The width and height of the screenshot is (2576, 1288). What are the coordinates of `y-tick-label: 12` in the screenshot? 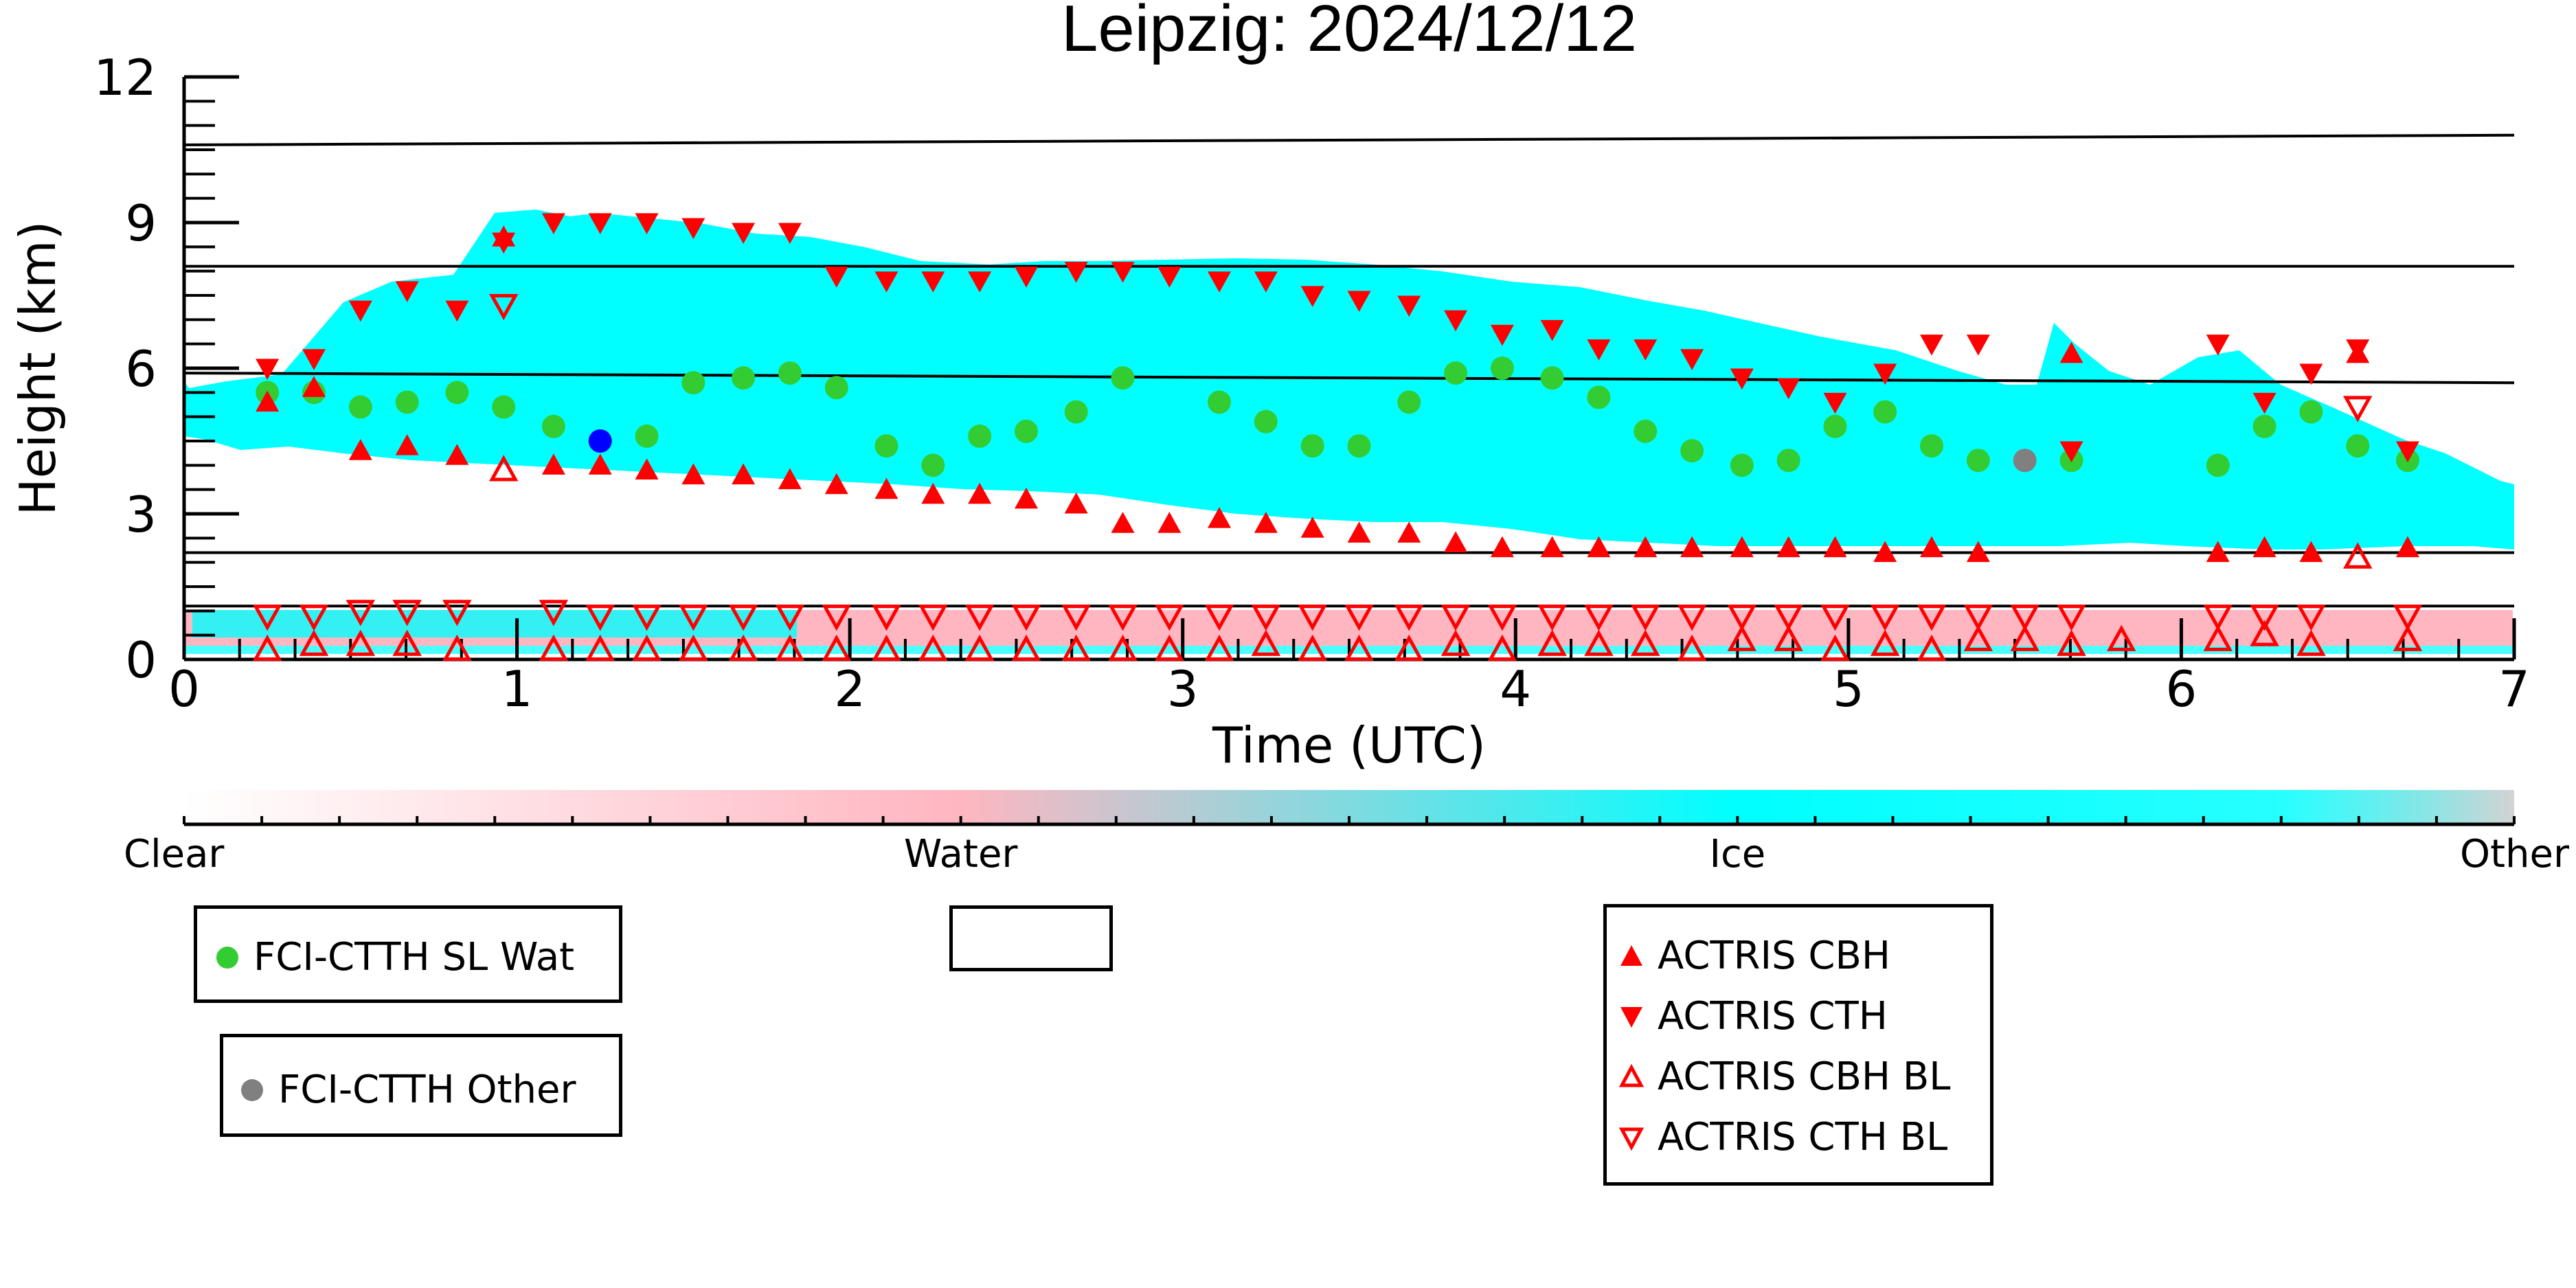 It's located at (125, 77).